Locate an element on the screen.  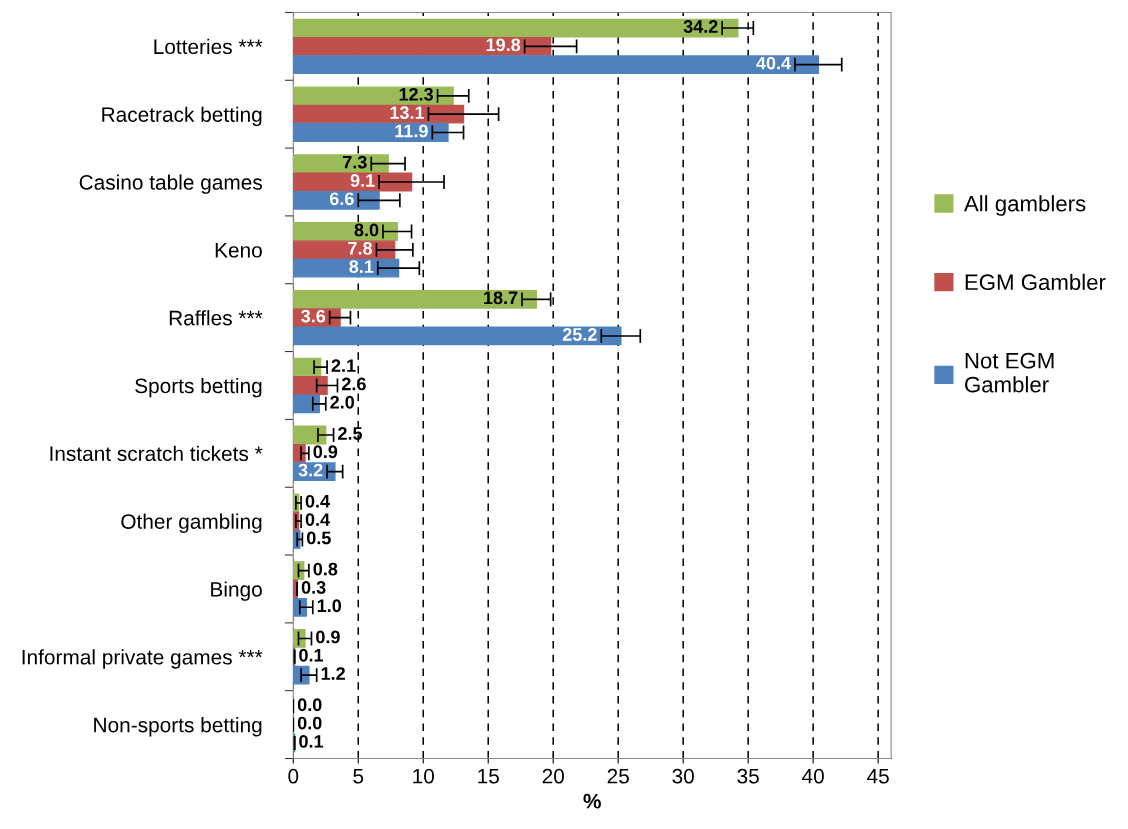
data-label: 7.8 is located at coordinates (360, 248).